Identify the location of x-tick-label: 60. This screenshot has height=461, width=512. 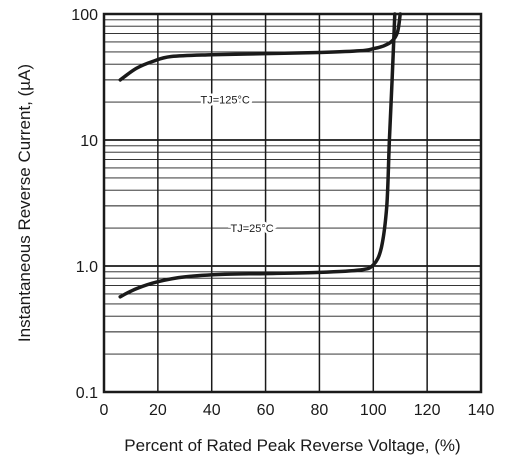
(266, 410).